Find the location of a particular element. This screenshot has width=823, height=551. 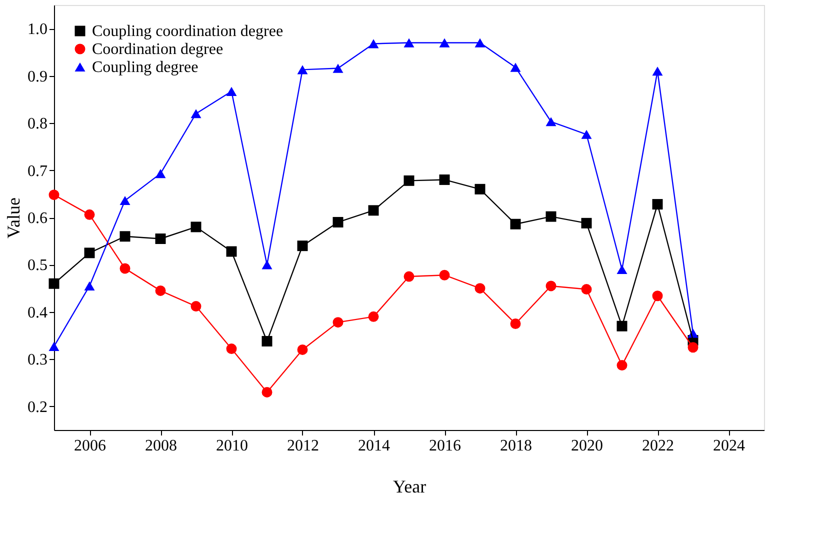

legend-label: Coupling coordination degree is located at coordinates (188, 31).